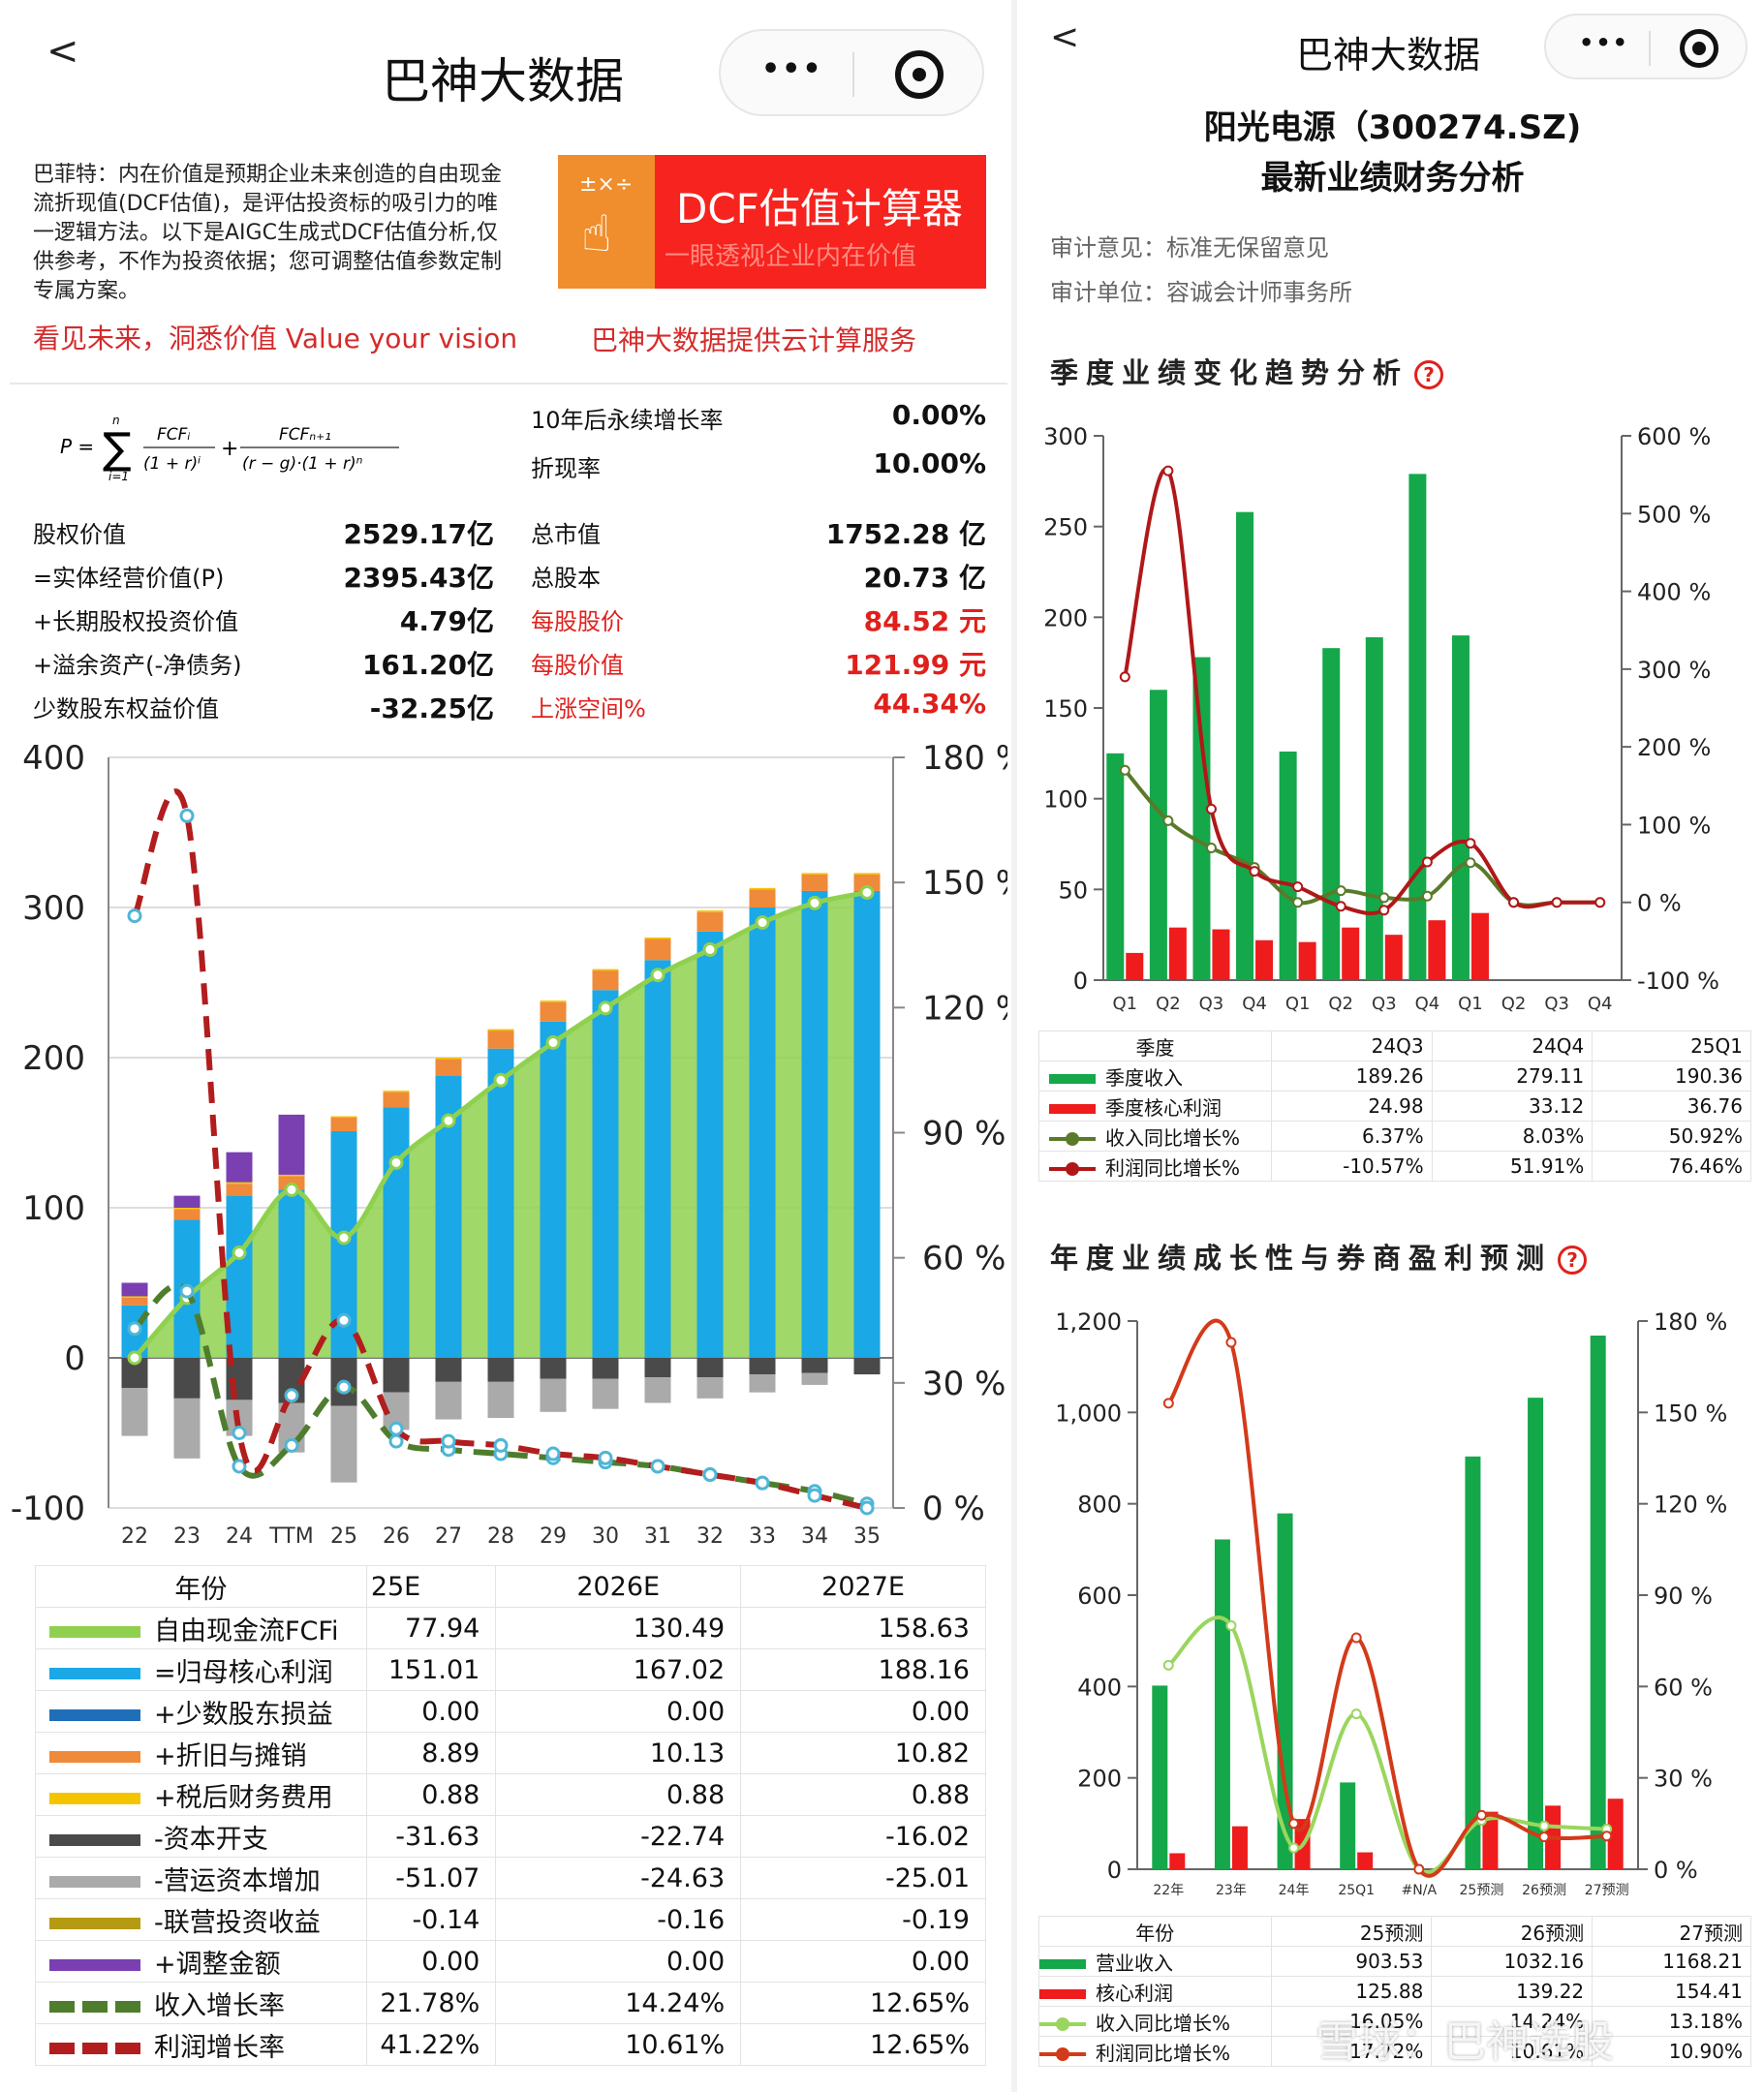 The width and height of the screenshot is (1764, 2092). I want to click on row-label-cell: 利润增长率, so click(201, 2044).